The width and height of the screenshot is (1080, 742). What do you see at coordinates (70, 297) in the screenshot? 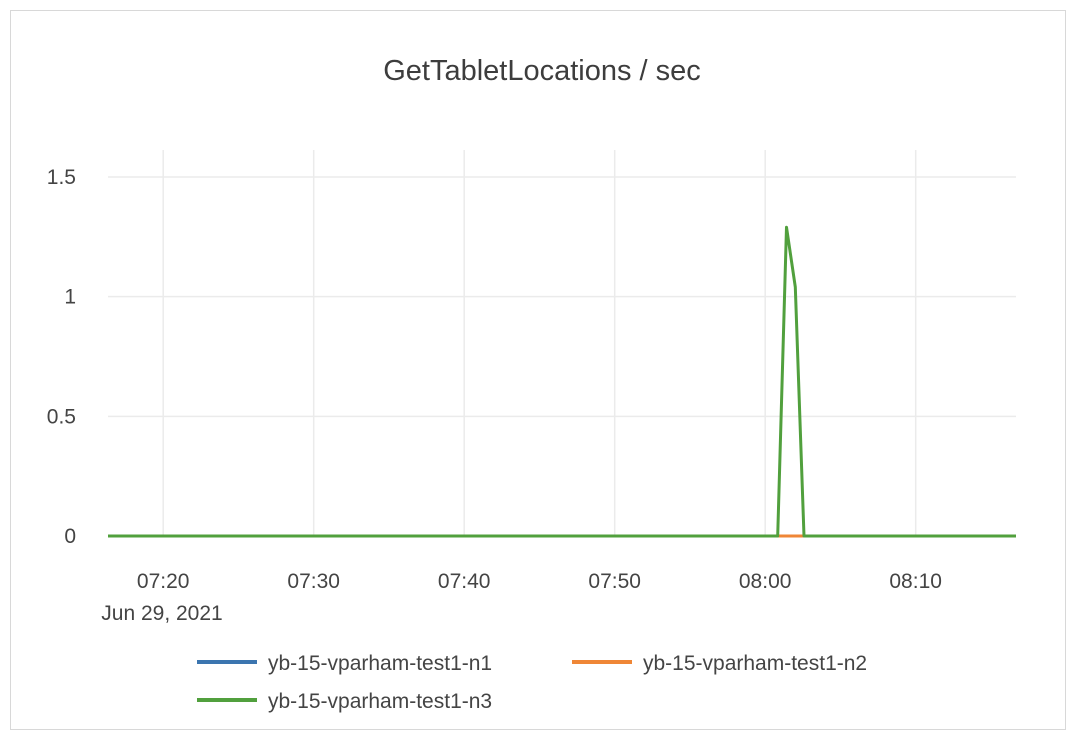
I see `y-tick-label: 1` at bounding box center [70, 297].